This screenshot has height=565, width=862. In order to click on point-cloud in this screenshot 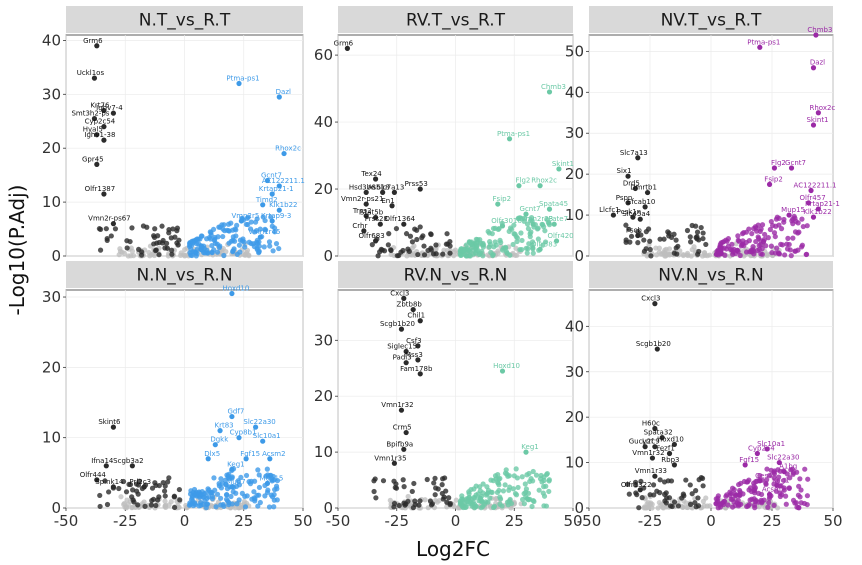, I will do `click(716, 236)`.